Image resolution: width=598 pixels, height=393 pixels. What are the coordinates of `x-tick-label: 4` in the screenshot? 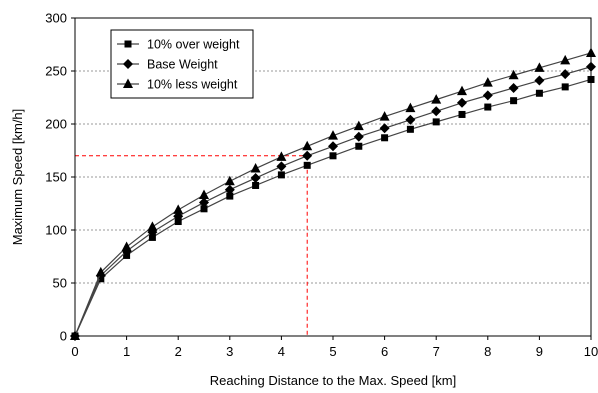 It's located at (281, 351).